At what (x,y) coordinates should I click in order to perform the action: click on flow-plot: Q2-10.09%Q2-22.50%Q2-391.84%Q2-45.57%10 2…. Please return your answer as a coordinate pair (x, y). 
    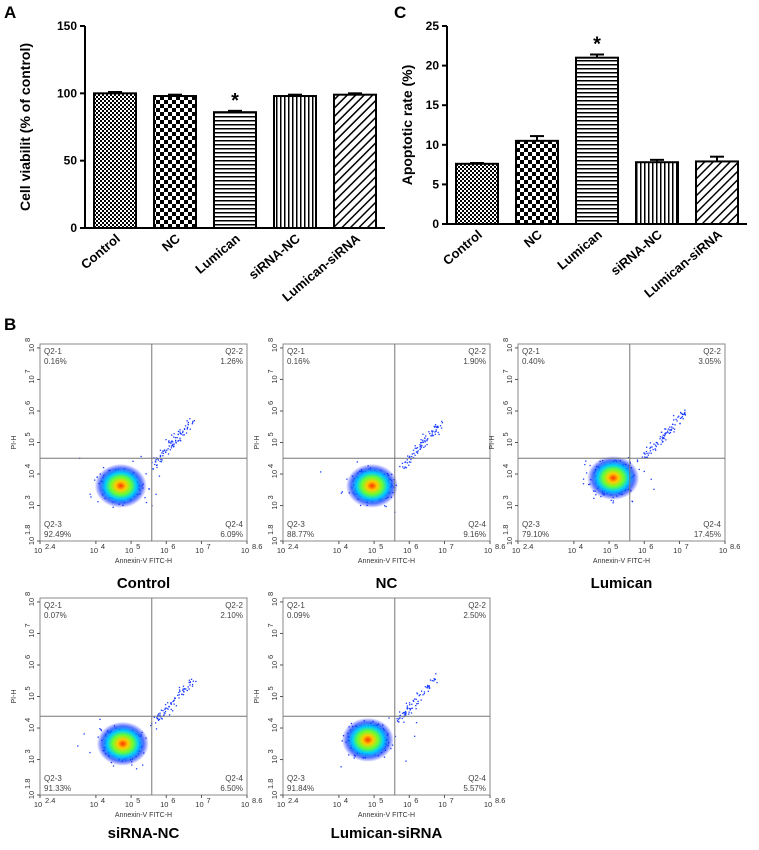
    Looking at the image, I should click on (379, 717).